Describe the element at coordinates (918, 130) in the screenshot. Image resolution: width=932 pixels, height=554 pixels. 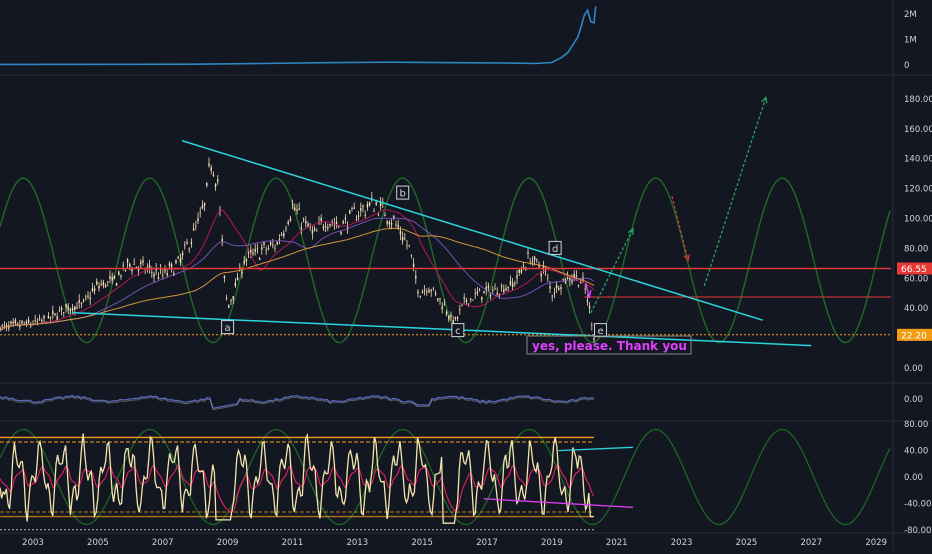
I see `y-tick-label: 160.00` at that location.